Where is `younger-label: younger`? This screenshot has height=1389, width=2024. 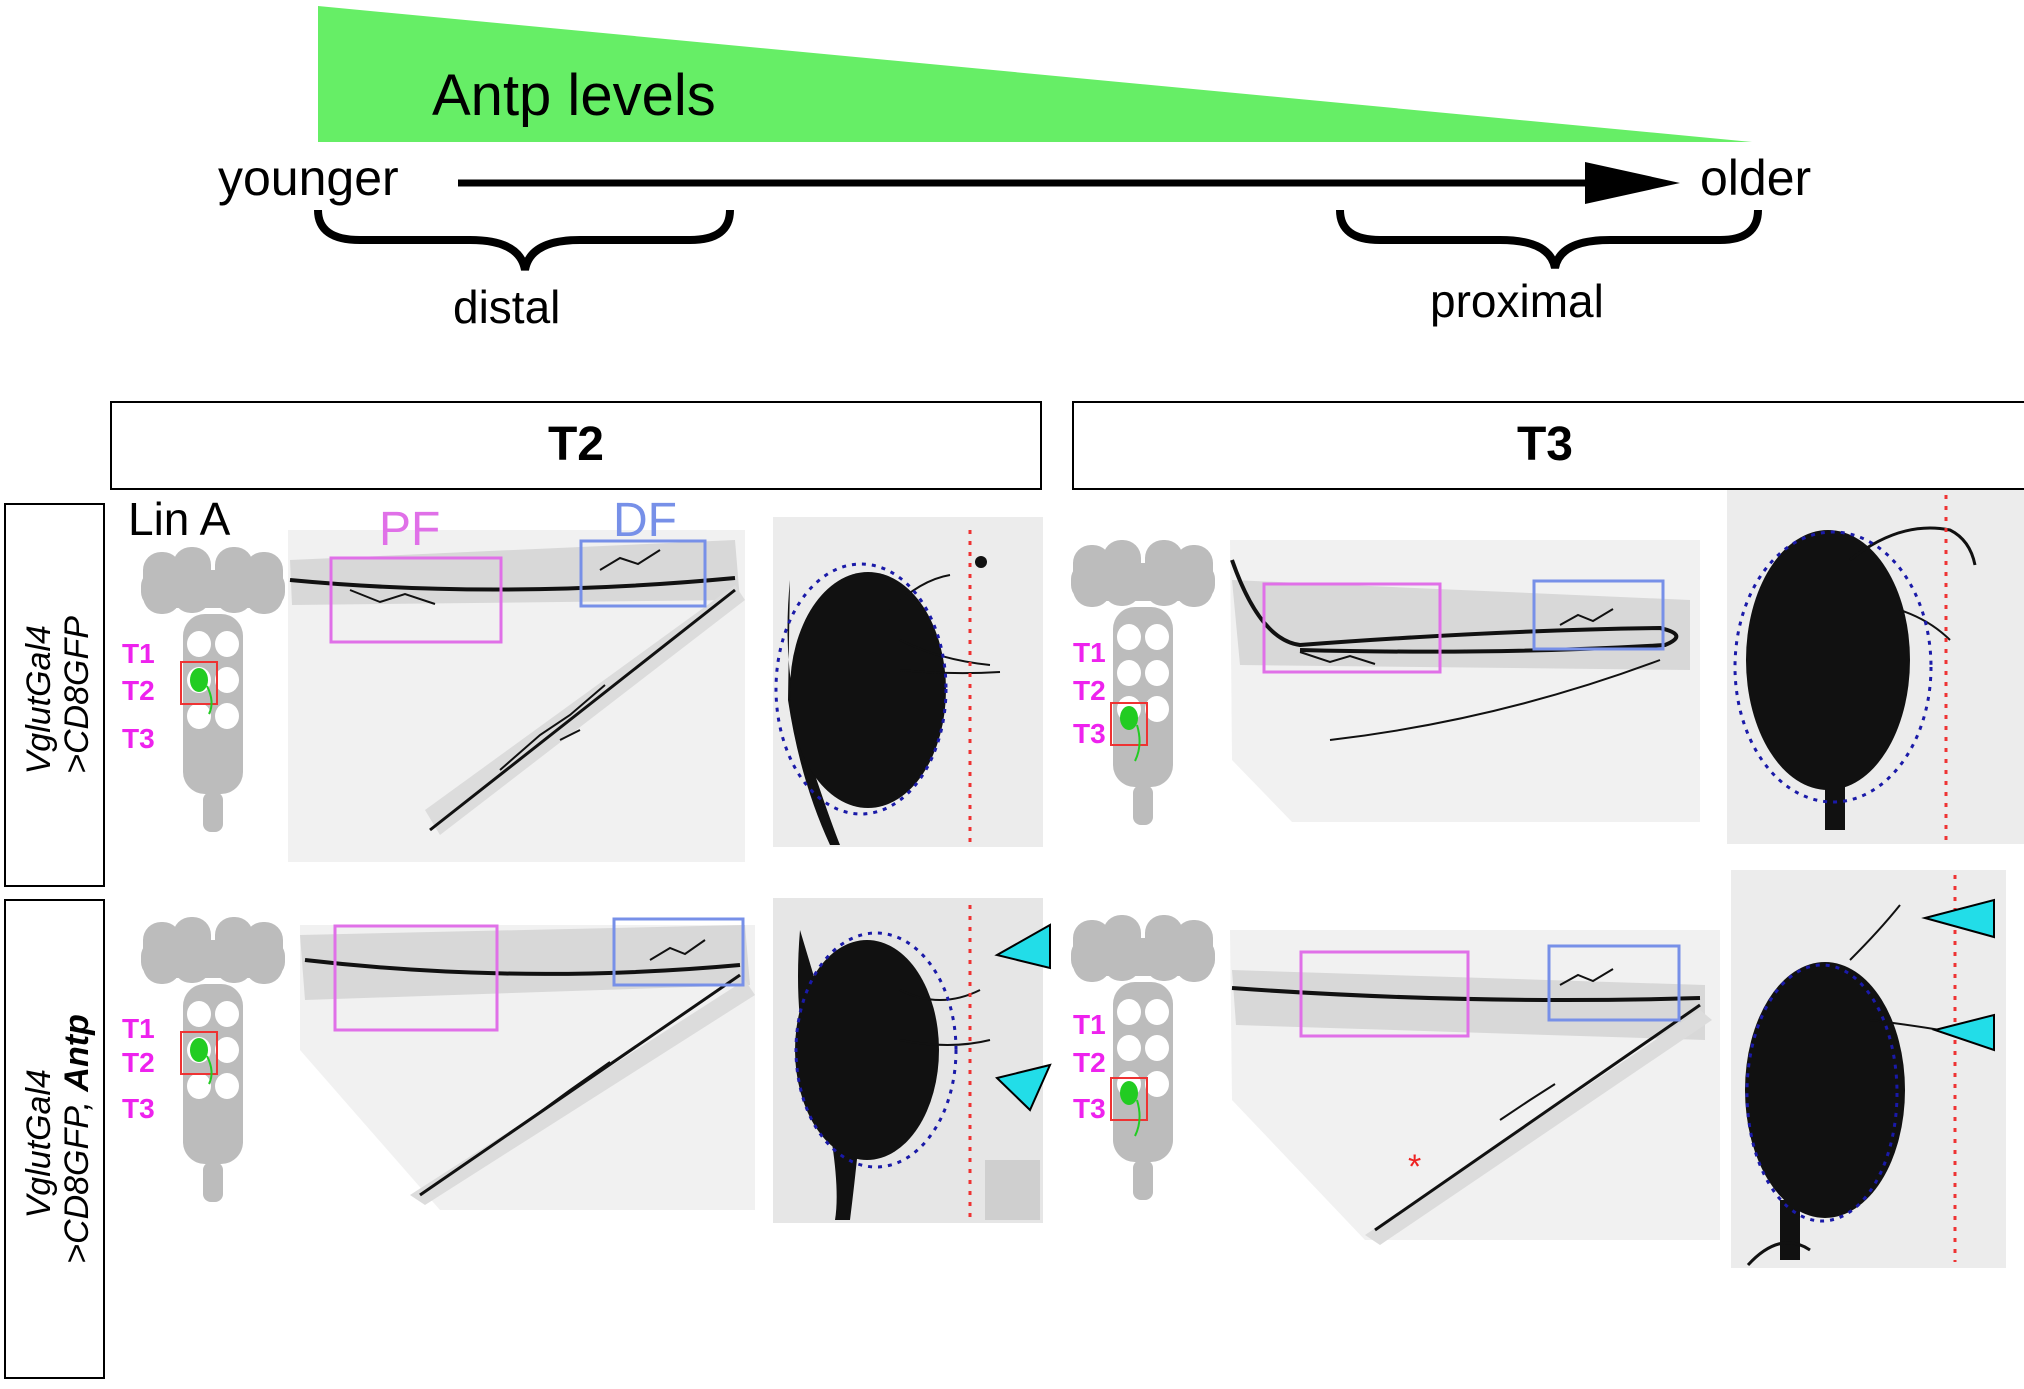 younger-label: younger is located at coordinates (308, 178).